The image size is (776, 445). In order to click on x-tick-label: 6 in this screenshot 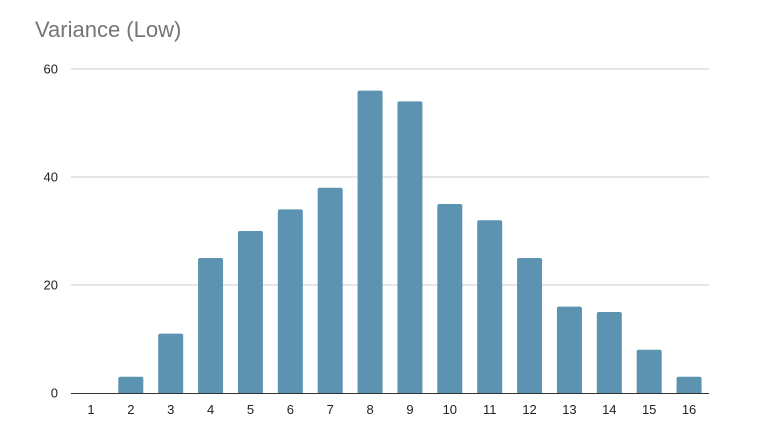, I will do `click(290, 409)`.